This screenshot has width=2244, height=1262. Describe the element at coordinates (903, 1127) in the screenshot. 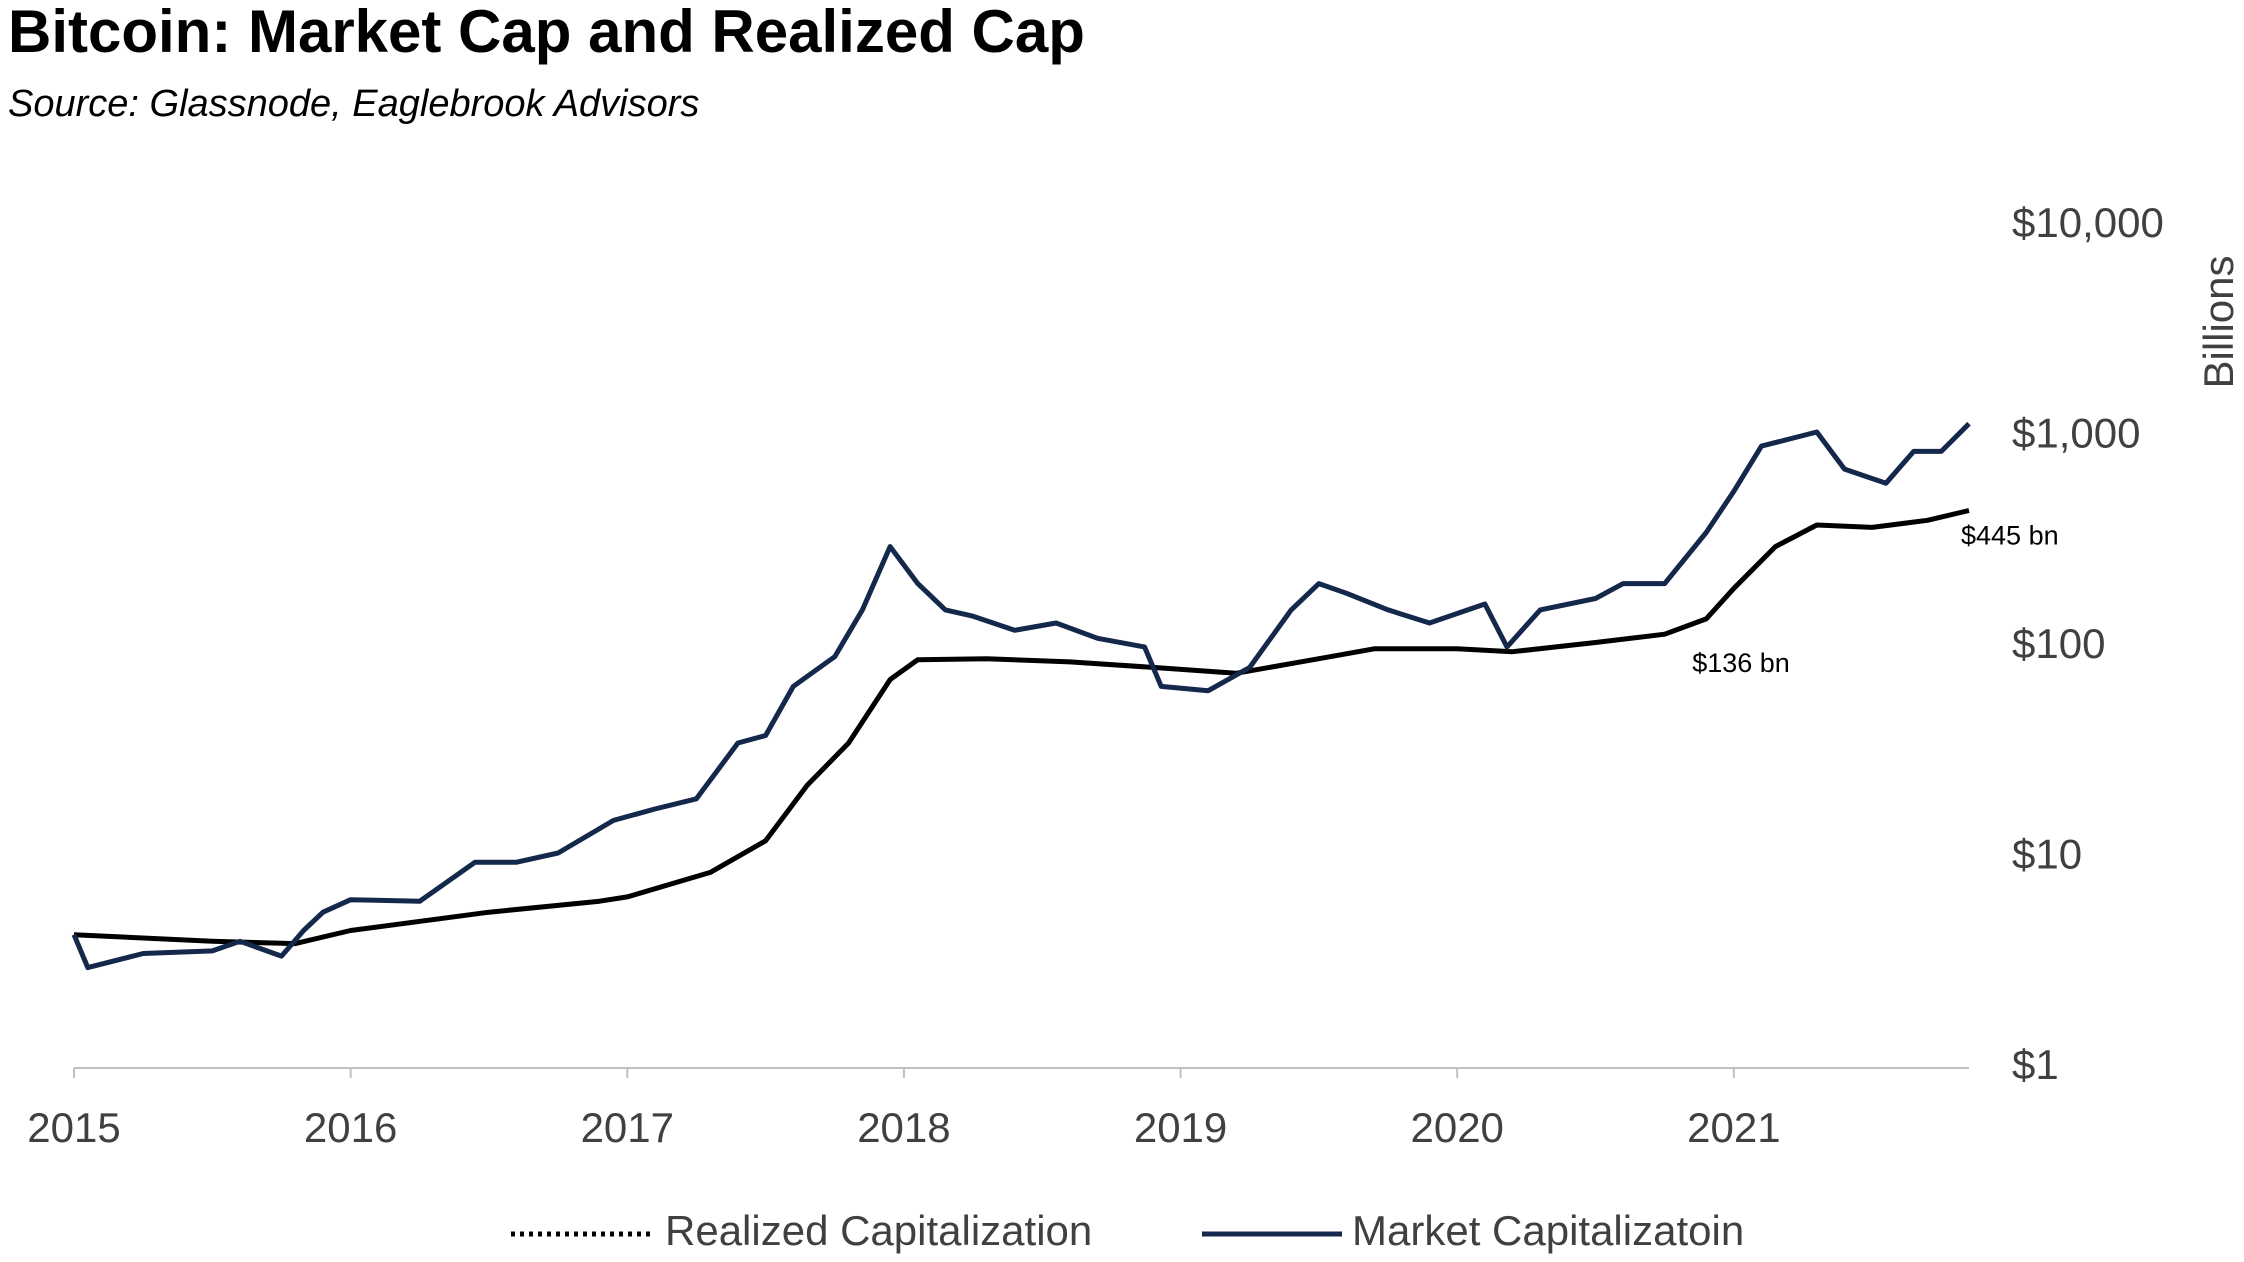

I see `x-tick-label: 2018` at that location.